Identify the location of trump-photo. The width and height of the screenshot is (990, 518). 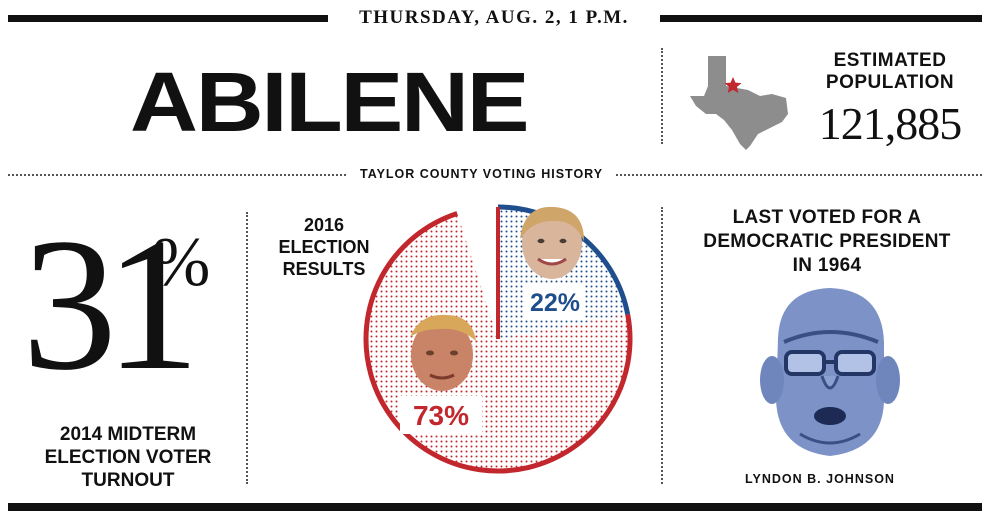
(443, 352).